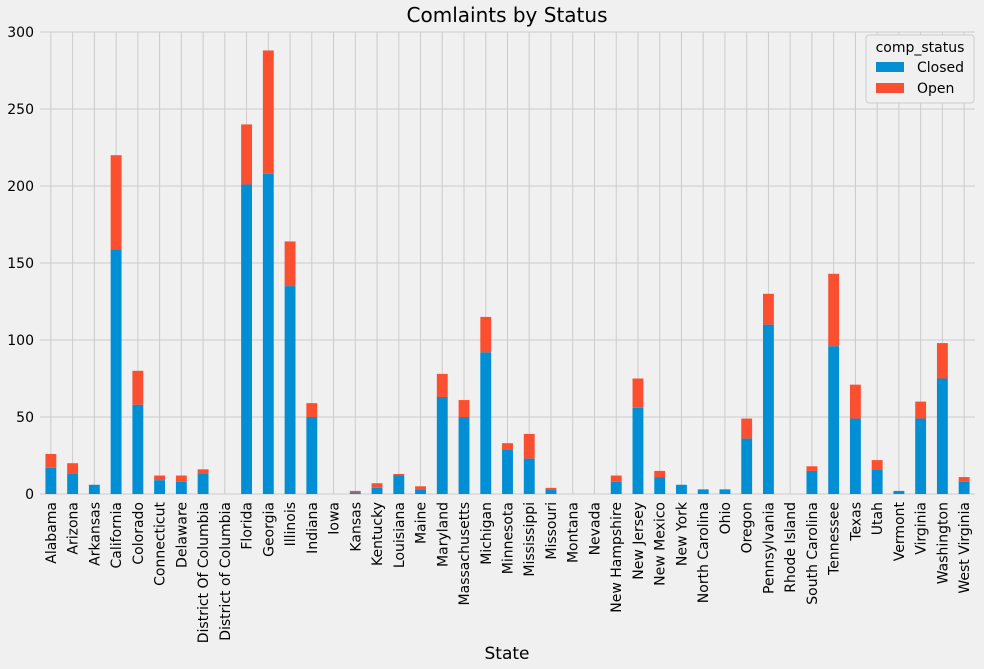 This screenshot has height=669, width=984. What do you see at coordinates (95, 534) in the screenshot?
I see `x-tick-label: Arkansas` at bounding box center [95, 534].